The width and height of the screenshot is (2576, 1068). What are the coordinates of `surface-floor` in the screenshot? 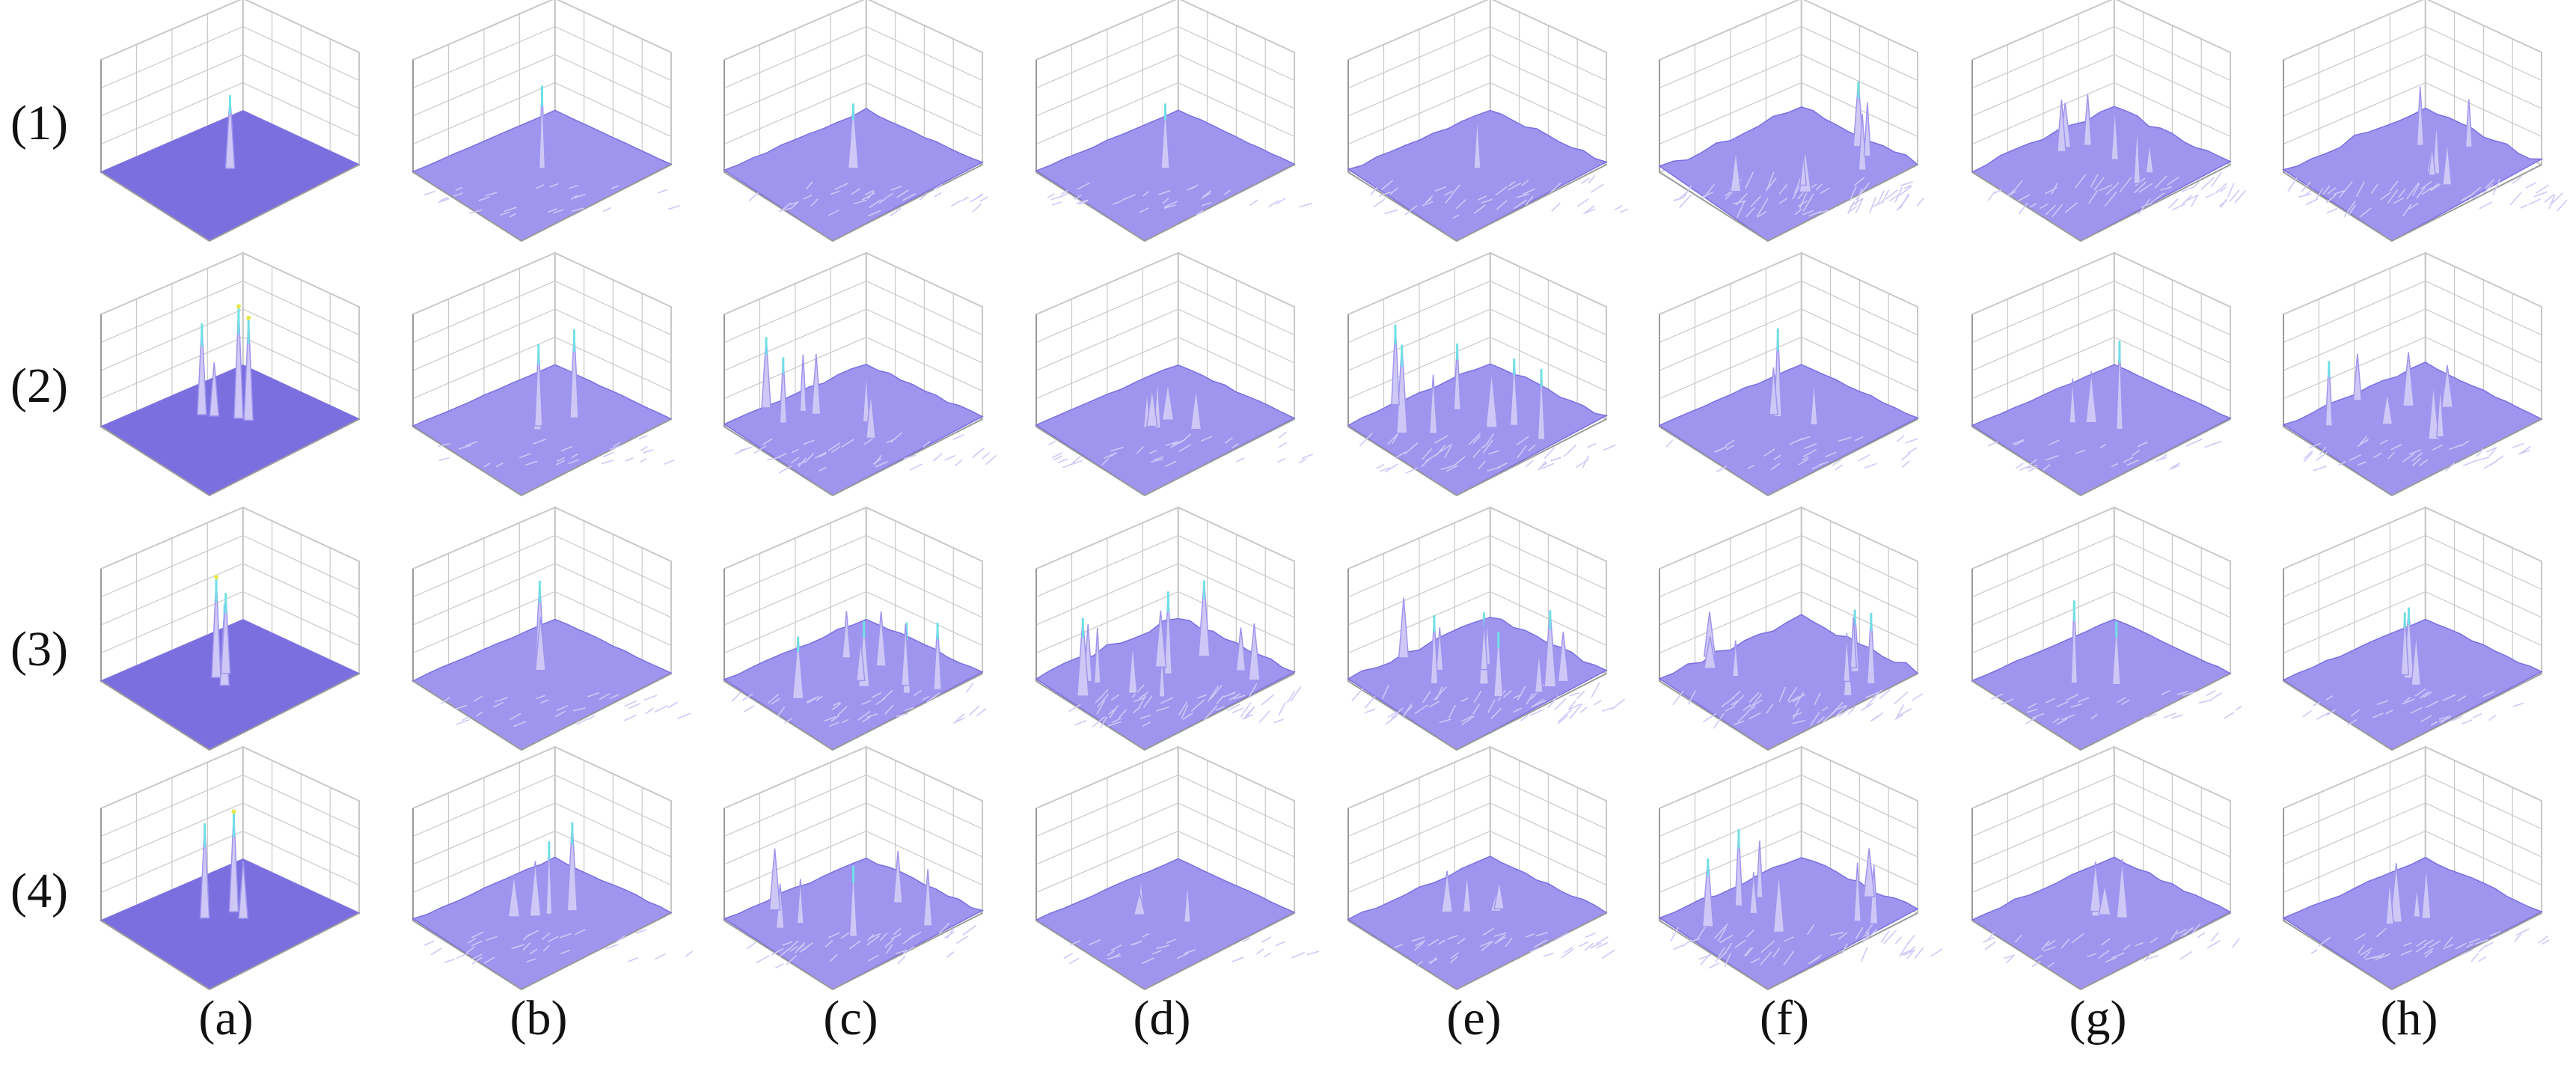 It's located at (230, 176).